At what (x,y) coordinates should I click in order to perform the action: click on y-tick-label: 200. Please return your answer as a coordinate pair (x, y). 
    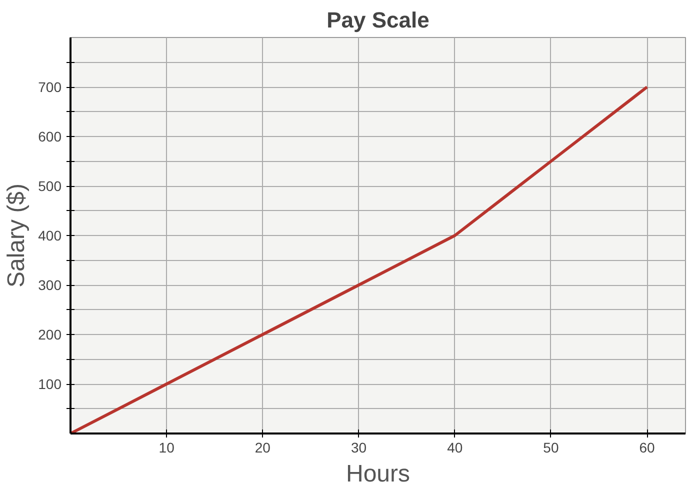
    Looking at the image, I should click on (50, 334).